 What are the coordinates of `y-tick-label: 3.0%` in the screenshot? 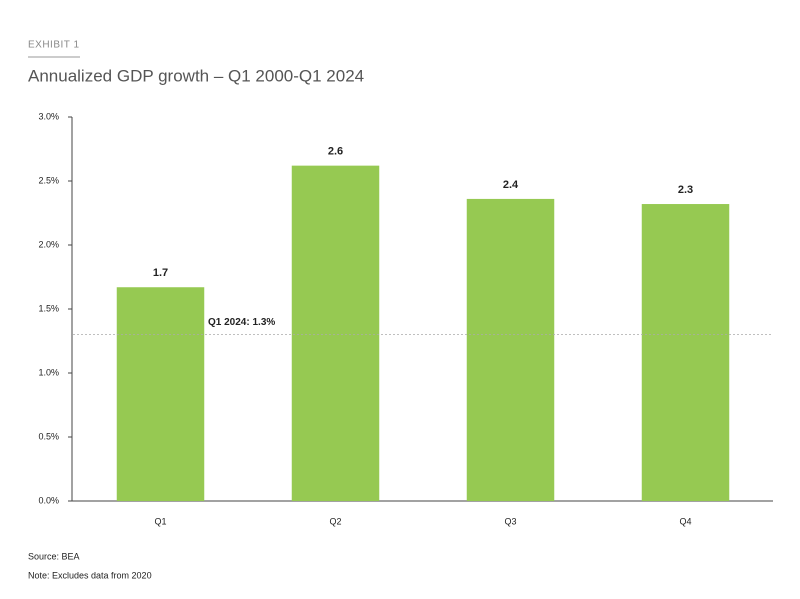 It's located at (48, 116).